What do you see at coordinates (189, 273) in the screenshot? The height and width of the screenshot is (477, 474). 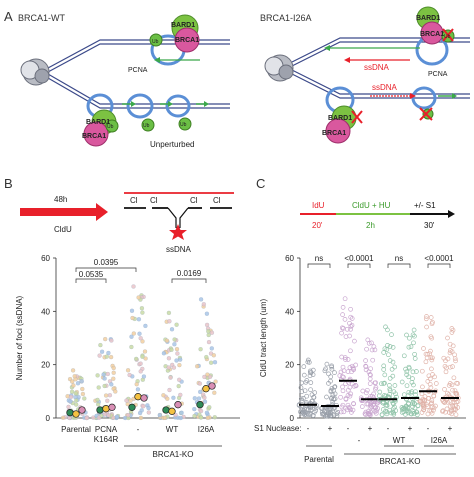 I see `b-pval-3: 0.0169` at bounding box center [189, 273].